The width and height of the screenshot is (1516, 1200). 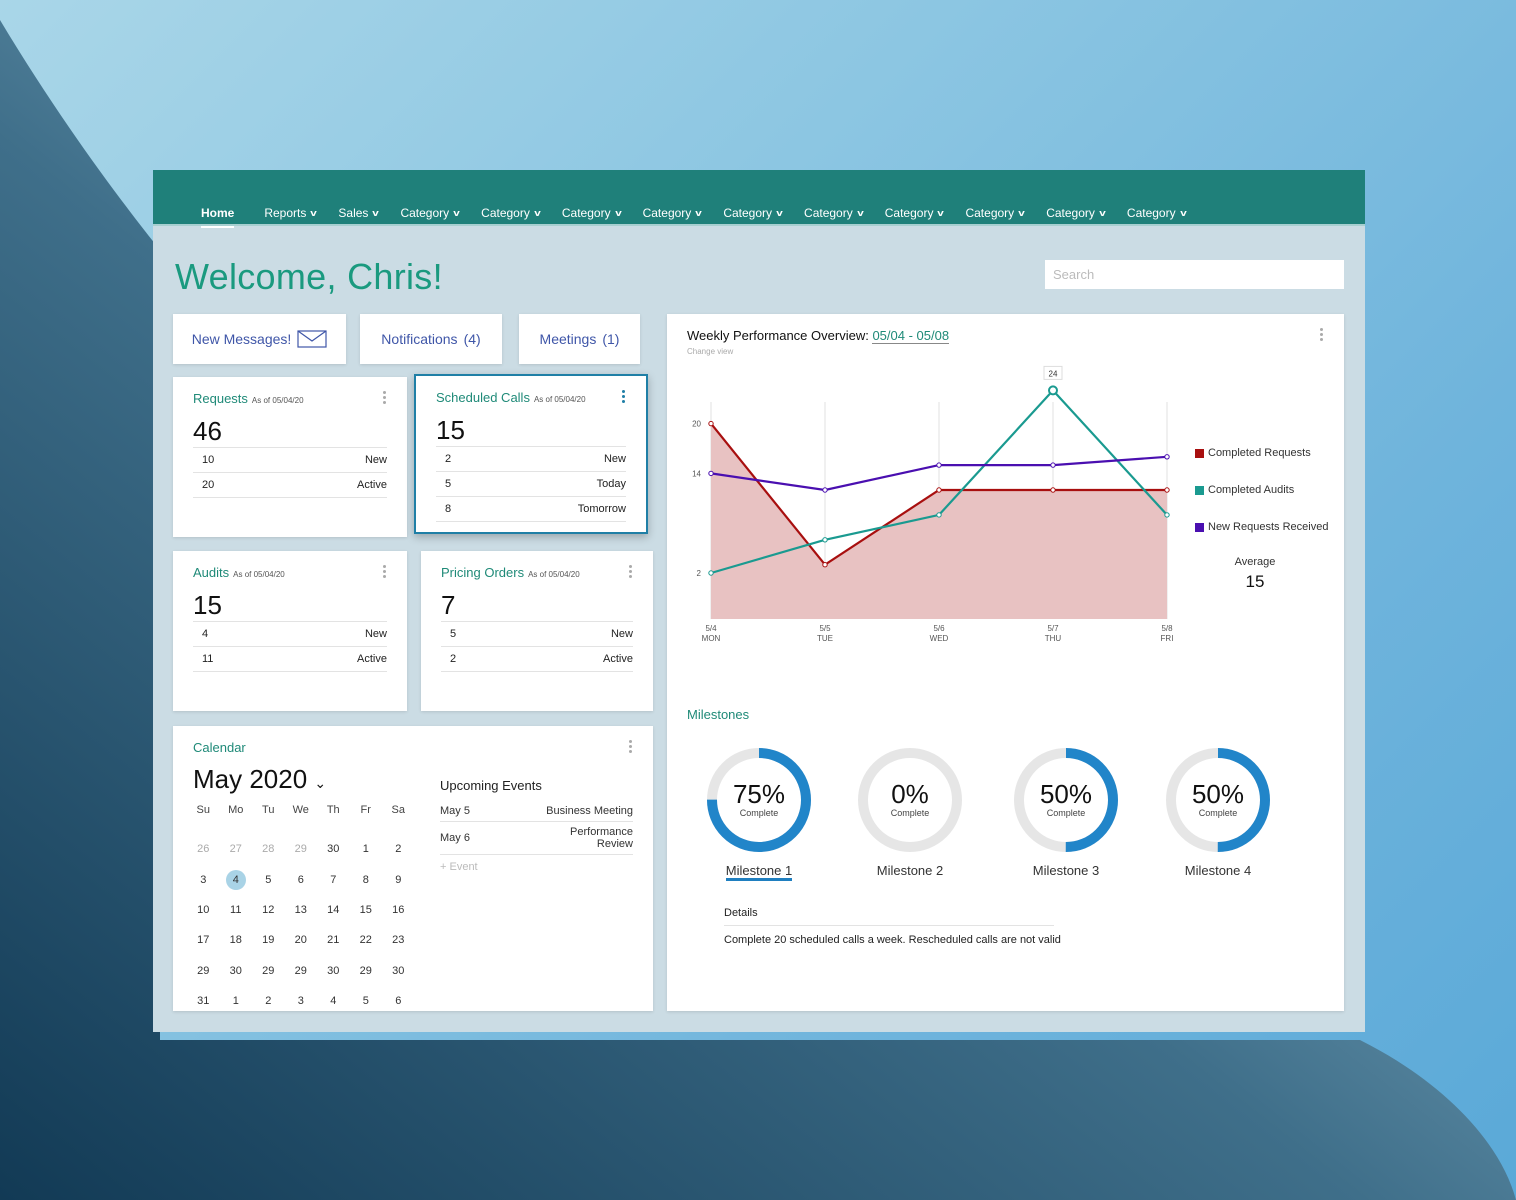 What do you see at coordinates (301, 940) in the screenshot?
I see `calendar-day: 20` at bounding box center [301, 940].